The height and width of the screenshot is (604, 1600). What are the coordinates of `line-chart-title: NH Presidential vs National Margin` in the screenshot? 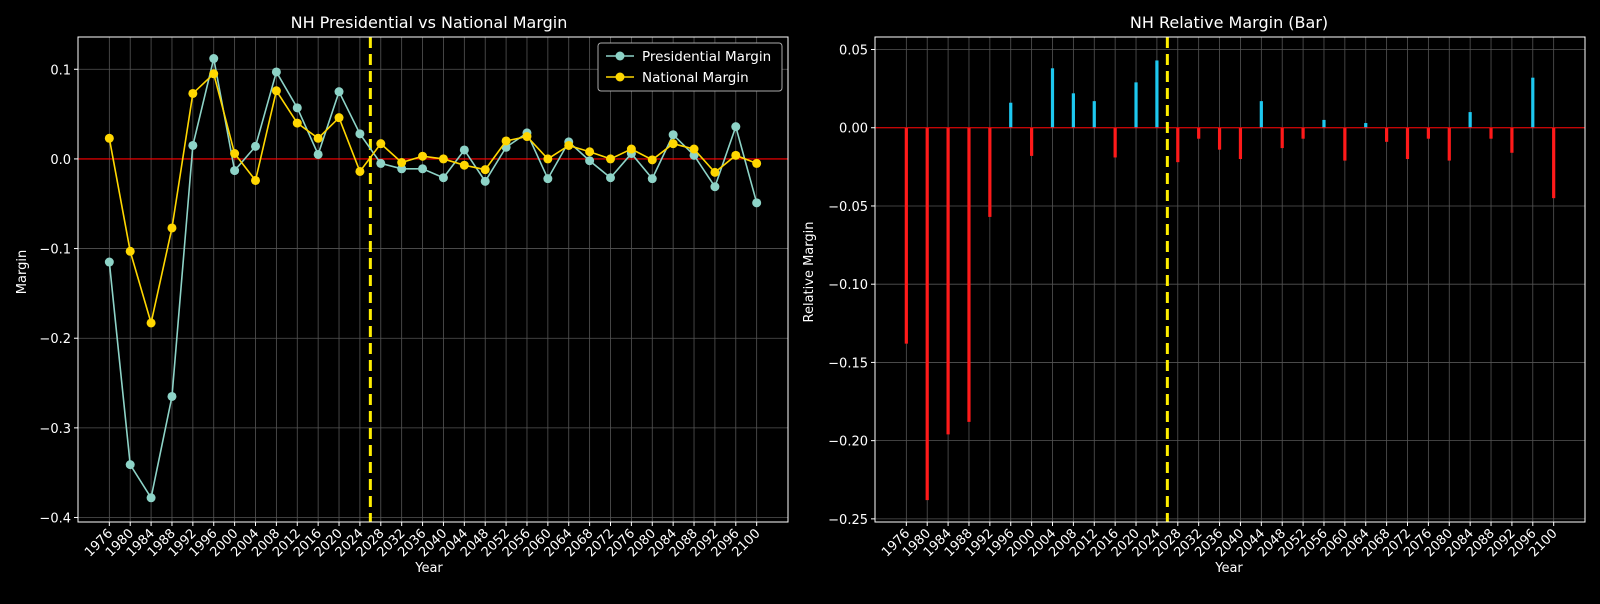 It's located at (429, 22).